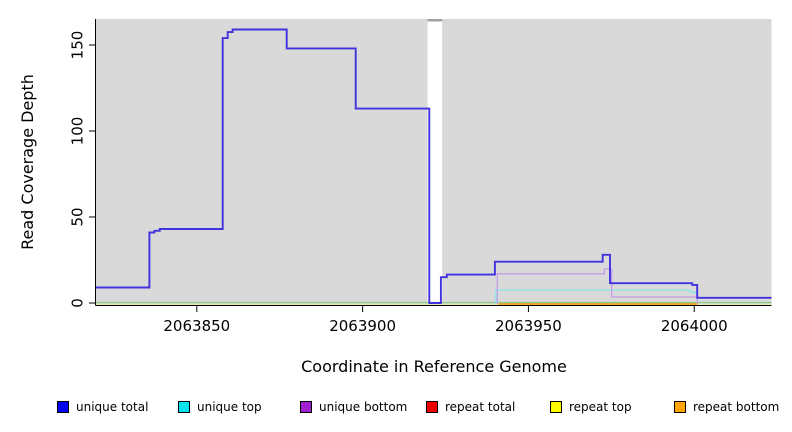  What do you see at coordinates (694, 326) in the screenshot?
I see `x-tick-label: 2064000` at bounding box center [694, 326].